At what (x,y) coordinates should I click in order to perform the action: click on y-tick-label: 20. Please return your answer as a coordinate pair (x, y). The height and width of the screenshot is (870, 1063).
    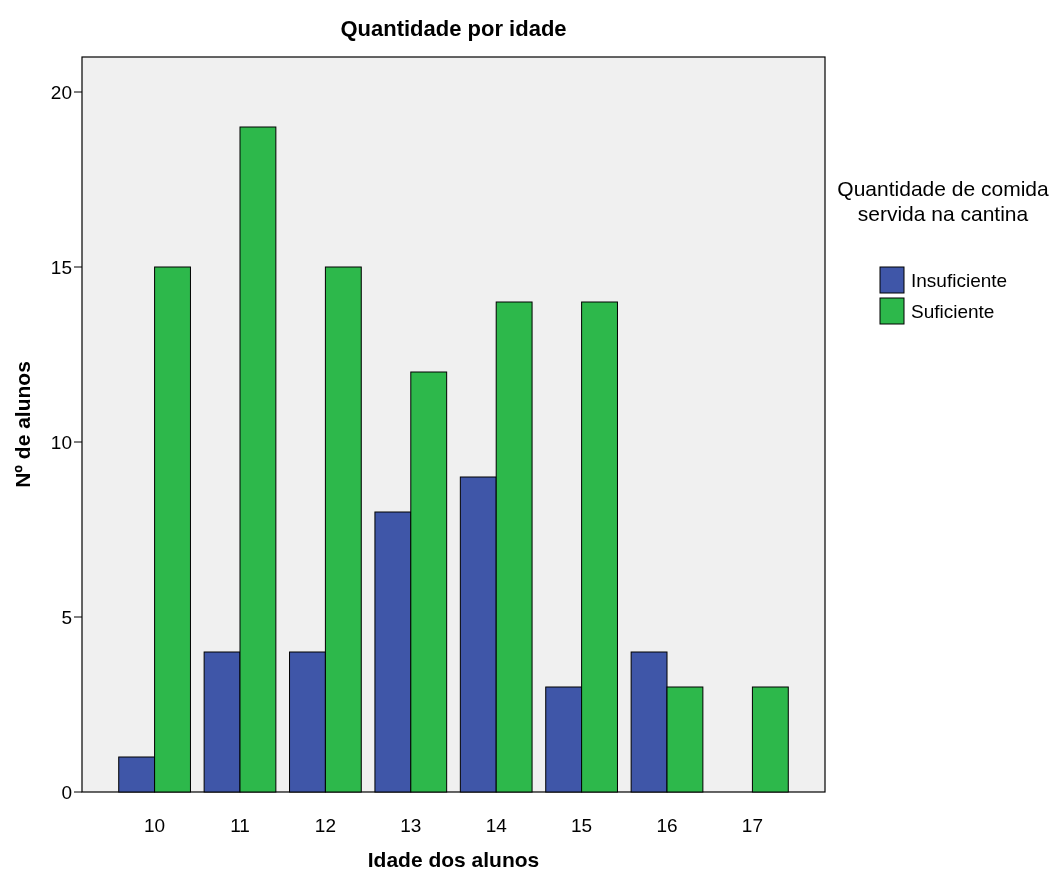
    Looking at the image, I should click on (61, 92).